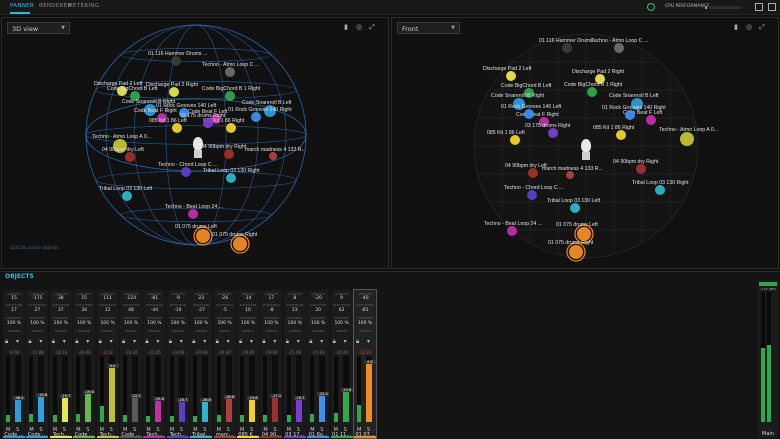  I want to click on azimuth-value: -26, so click(224, 298).